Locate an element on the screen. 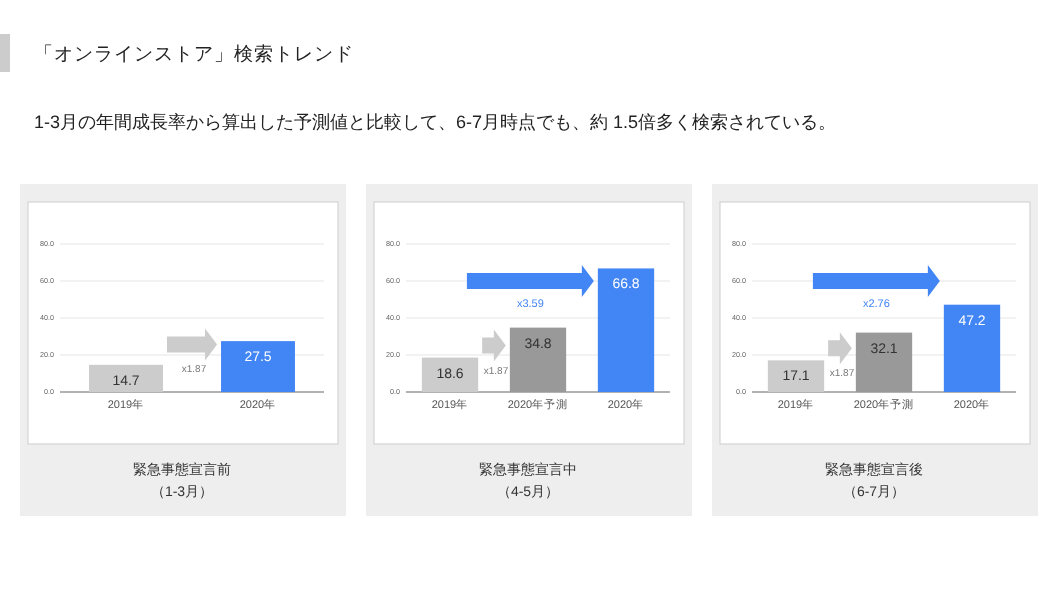  text: 1-3月の年間成長率から算出した予測値と比較して、6-7月時点でも、約 1.5倍多く検索されている。 is located at coordinates (435, 122).